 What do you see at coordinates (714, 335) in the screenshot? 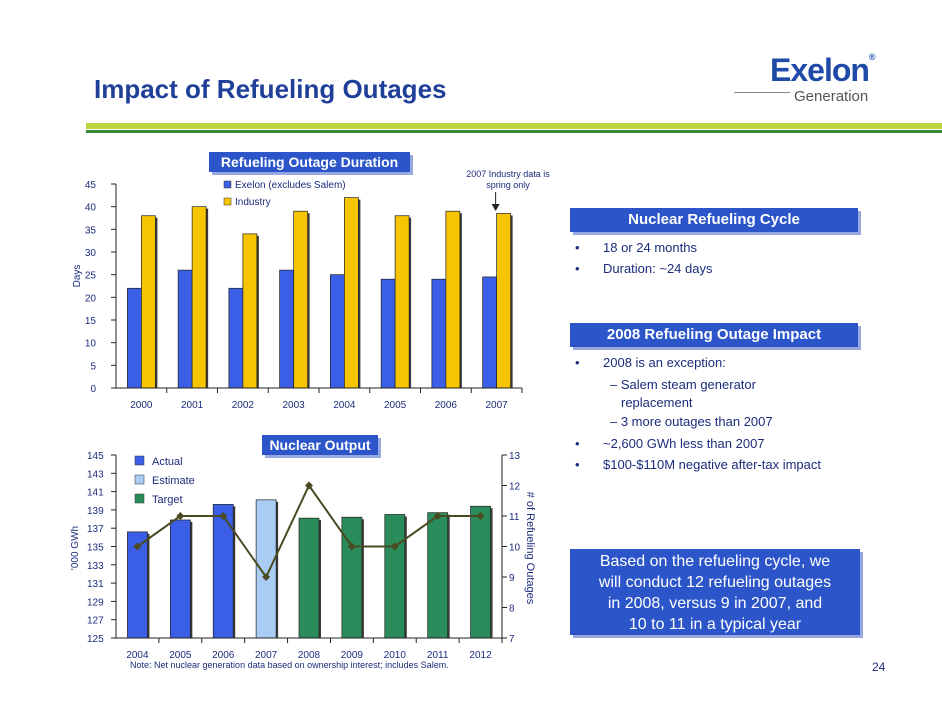
I see `impact-panel-header: 2008 Refueling Outage Impact` at bounding box center [714, 335].